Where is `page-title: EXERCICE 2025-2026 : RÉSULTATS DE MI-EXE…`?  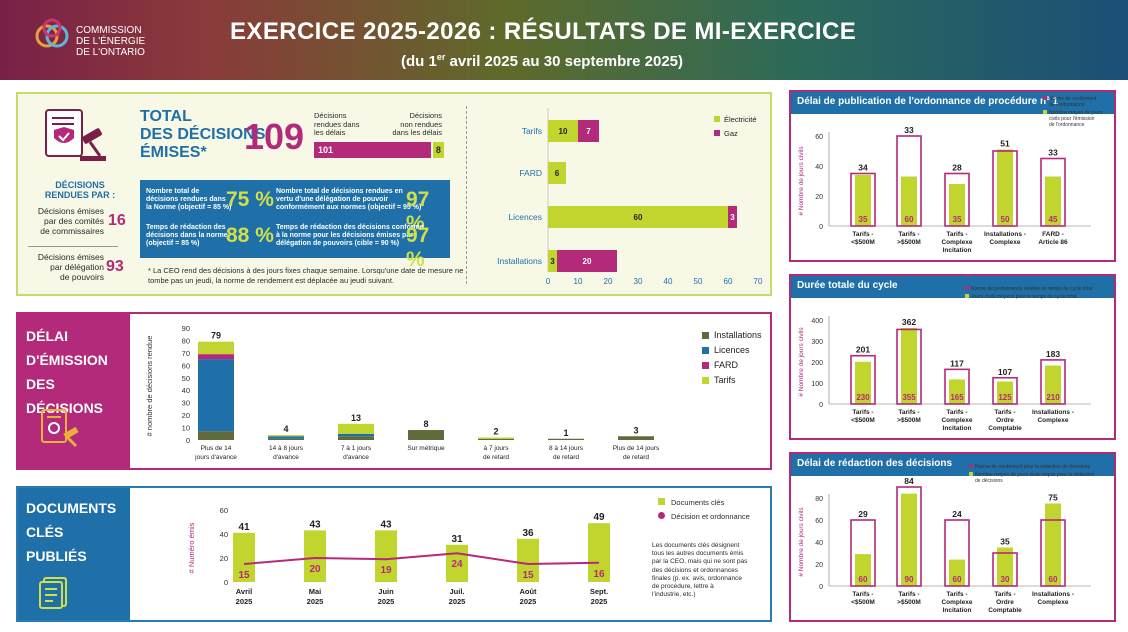 page-title: EXERCICE 2025-2026 : RÉSULTATS DE MI-EXE… is located at coordinates (543, 31).